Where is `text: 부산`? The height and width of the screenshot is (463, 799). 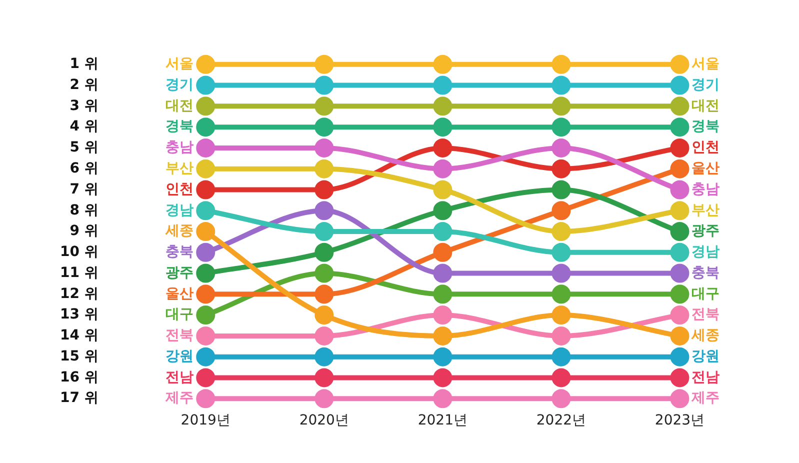 text: 부산 is located at coordinates (706, 210).